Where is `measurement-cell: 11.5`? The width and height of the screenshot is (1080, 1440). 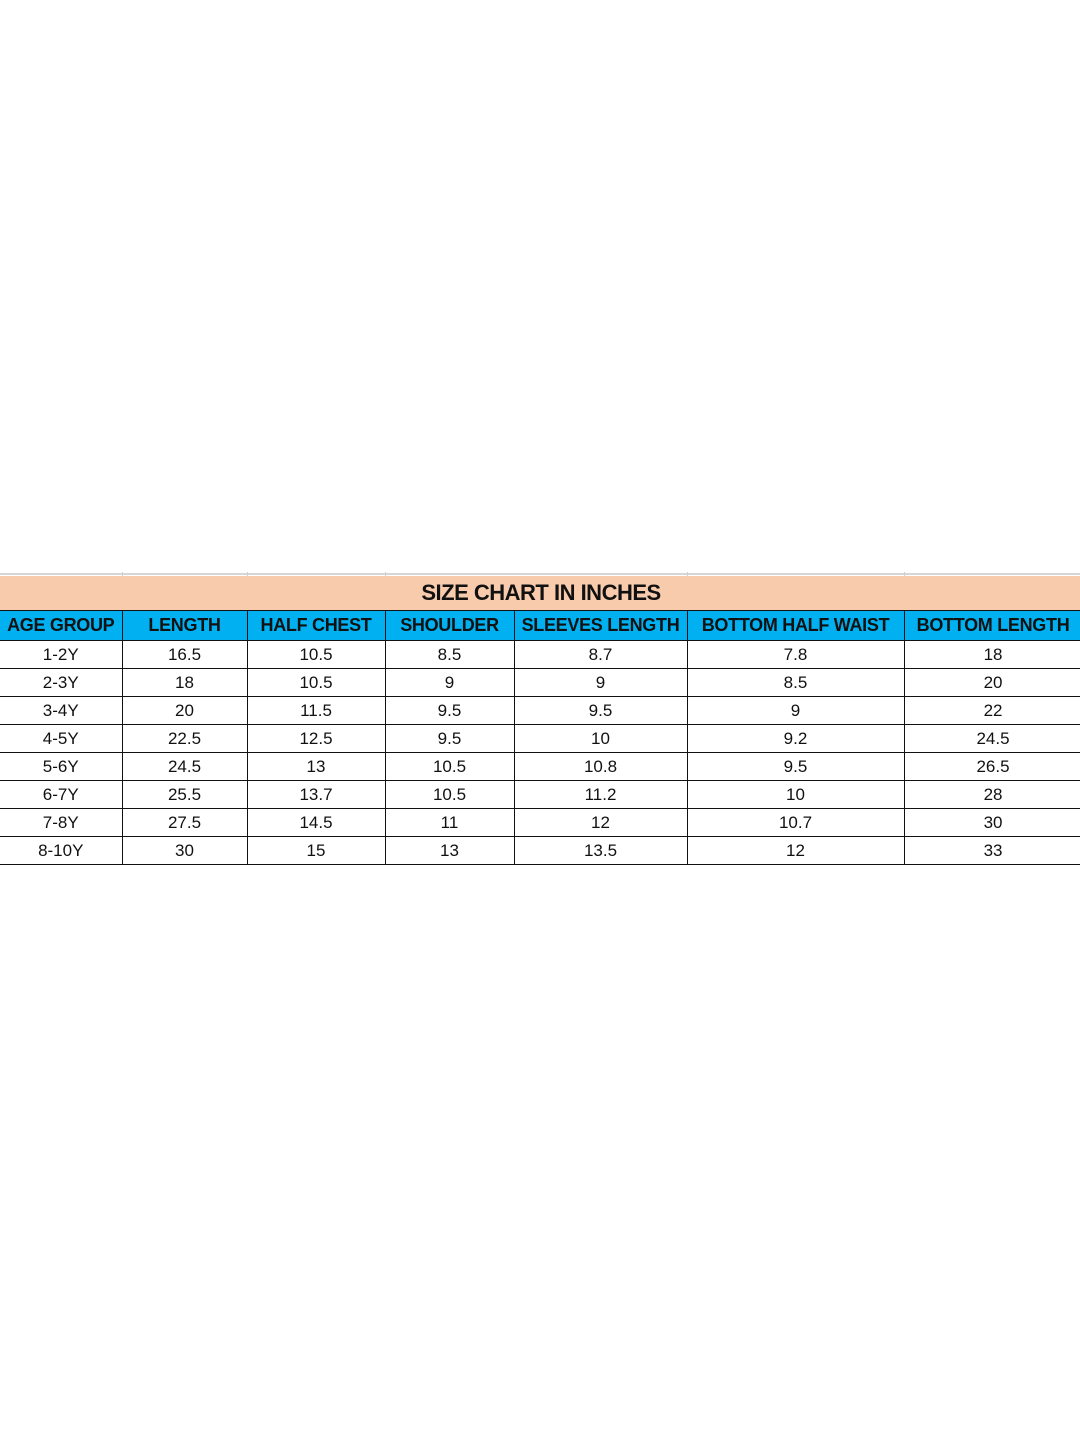
measurement-cell: 11.5 is located at coordinates (316, 710).